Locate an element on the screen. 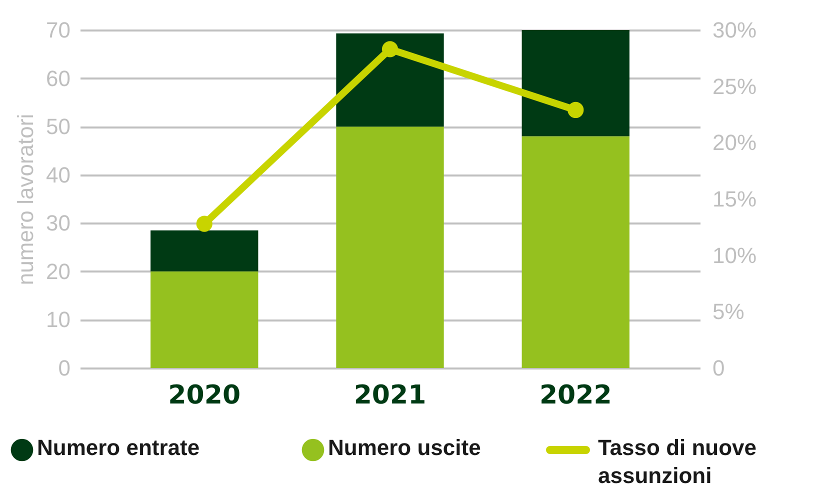  y2-tick-label: 5% is located at coordinates (728, 311).